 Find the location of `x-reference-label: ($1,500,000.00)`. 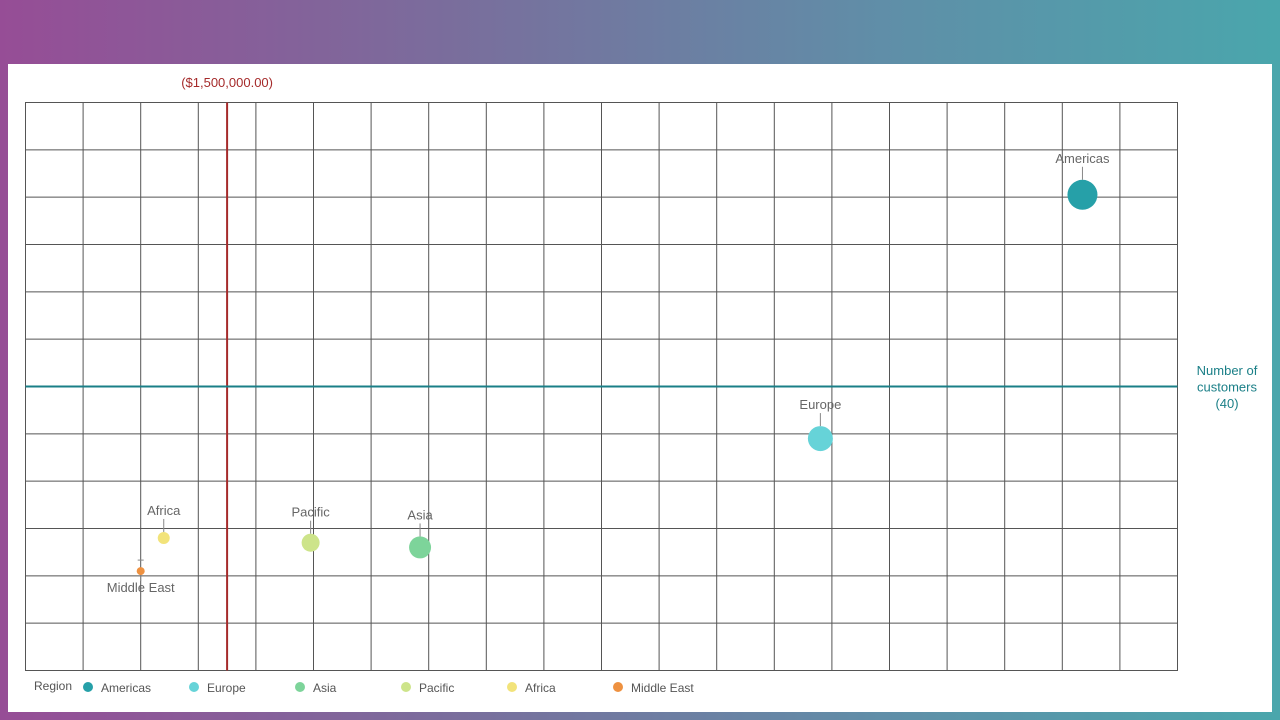

x-reference-label: ($1,500,000.00) is located at coordinates (227, 82).